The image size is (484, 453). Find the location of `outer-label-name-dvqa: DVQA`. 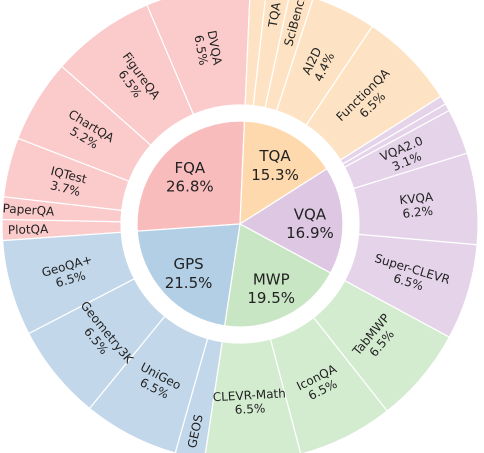

outer-label-name-dvqa: DVQA is located at coordinates (215, 48).